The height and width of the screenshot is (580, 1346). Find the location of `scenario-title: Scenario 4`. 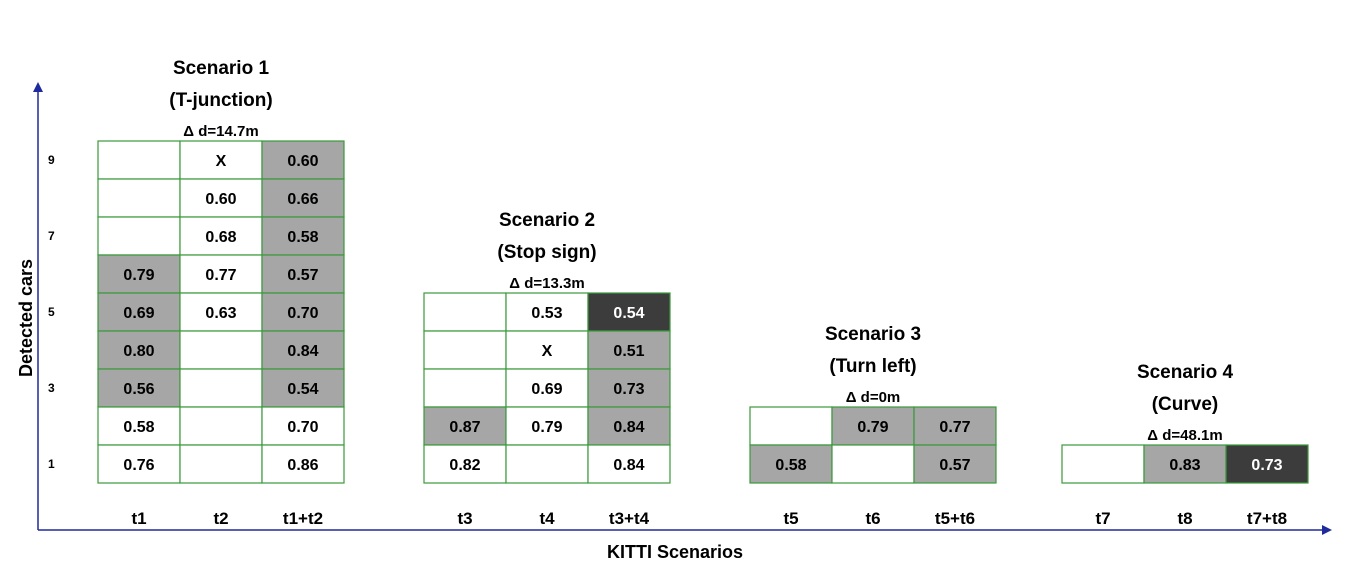

scenario-title: Scenario 4 is located at coordinates (1185, 372).